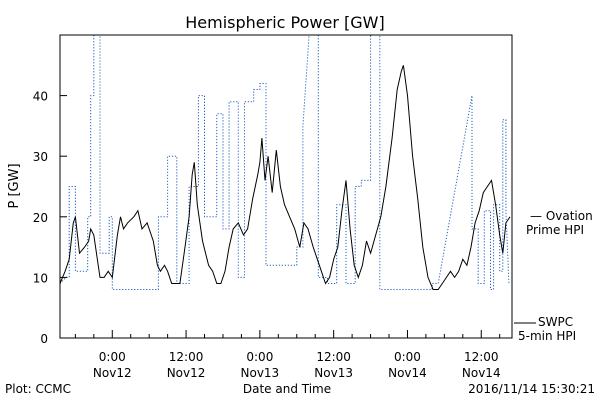 Image resolution: width=600 pixels, height=400 pixels. What do you see at coordinates (40, 278) in the screenshot?
I see `y-tick-label: 10` at bounding box center [40, 278].